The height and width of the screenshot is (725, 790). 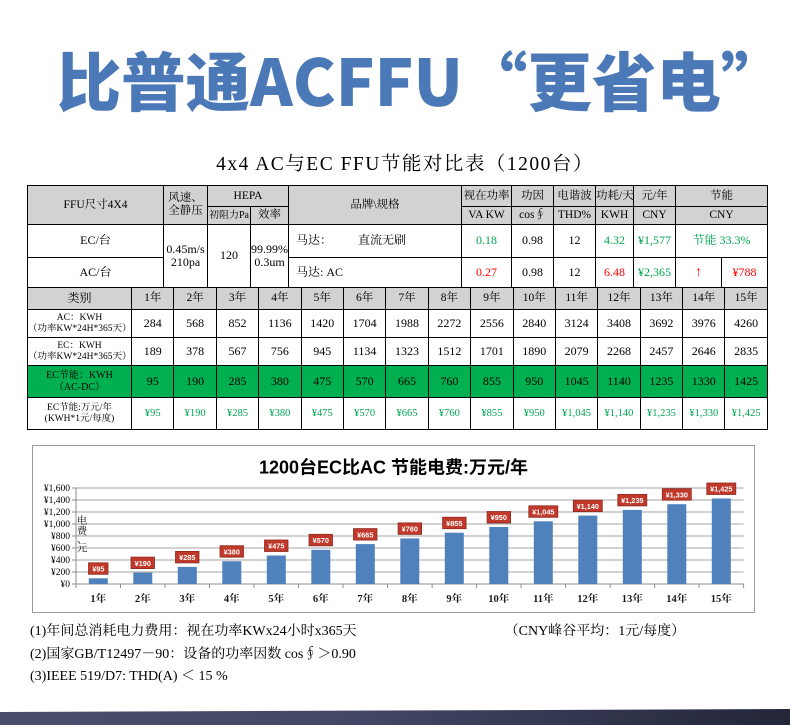 What do you see at coordinates (57, 489) in the screenshot?
I see `svg-text: ¥1,600` at bounding box center [57, 489].